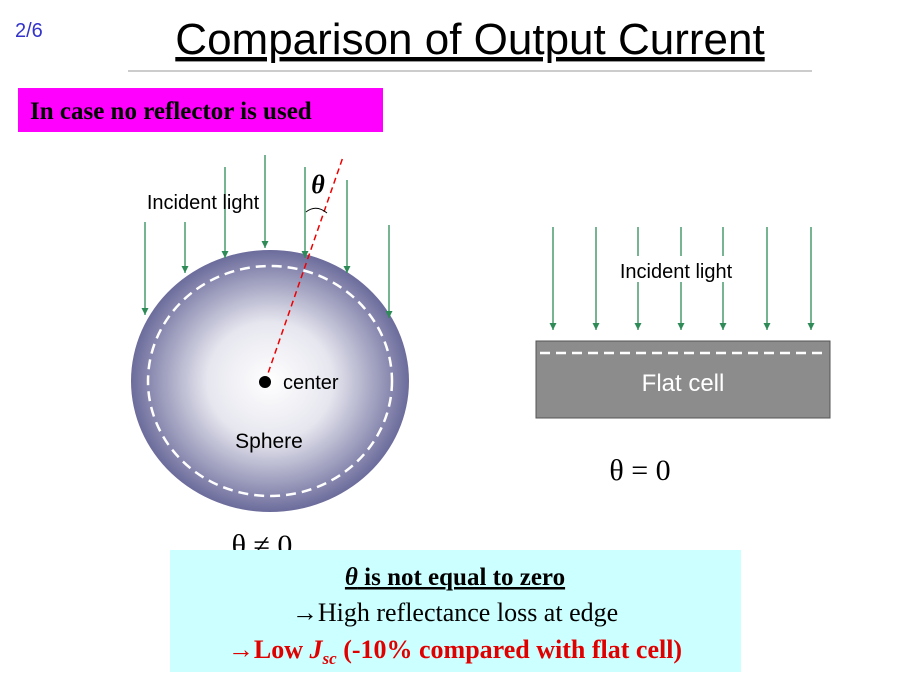 This screenshot has width=920, height=690. Describe the element at coordinates (267, 236) in the screenshot. I see `sphere-arrows` at that location.